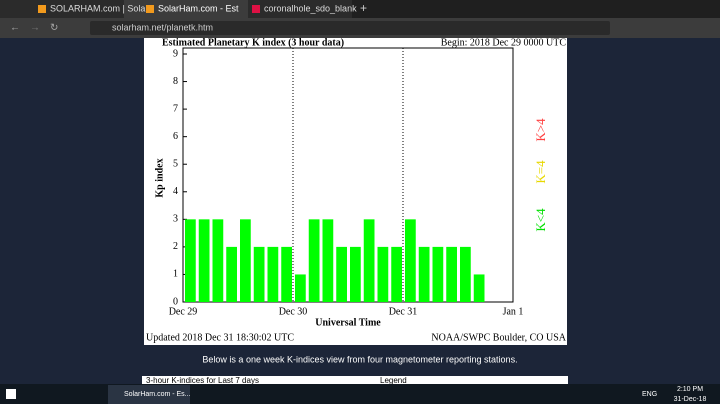 This screenshot has width=720, height=409. What do you see at coordinates (159, 177) in the screenshot?
I see `y-axis-label: Kp index` at bounding box center [159, 177].